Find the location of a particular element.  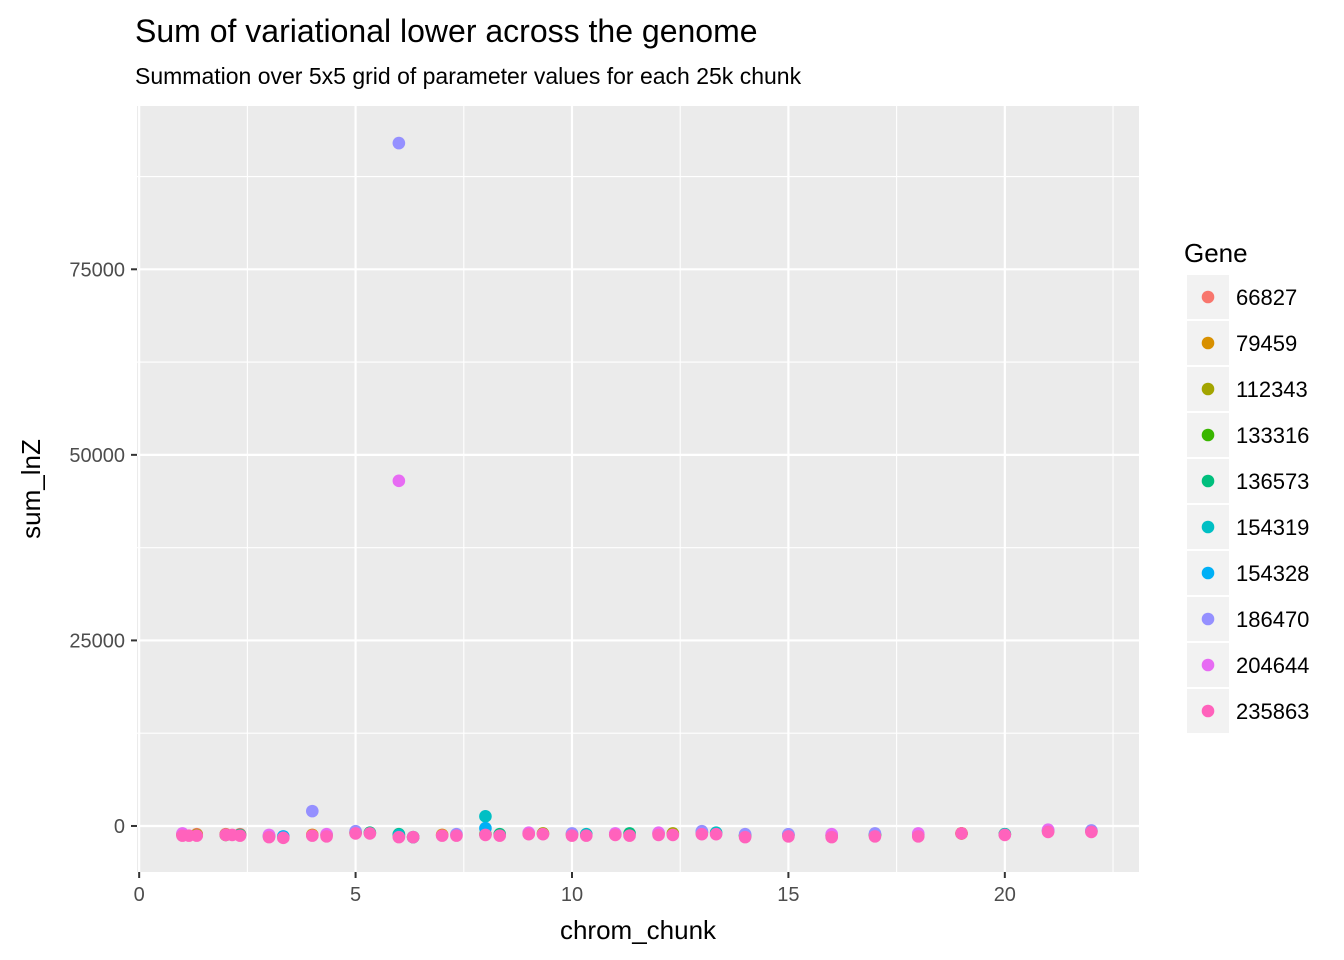

y-axis-title: sum_lnZ is located at coordinates (31, 489).